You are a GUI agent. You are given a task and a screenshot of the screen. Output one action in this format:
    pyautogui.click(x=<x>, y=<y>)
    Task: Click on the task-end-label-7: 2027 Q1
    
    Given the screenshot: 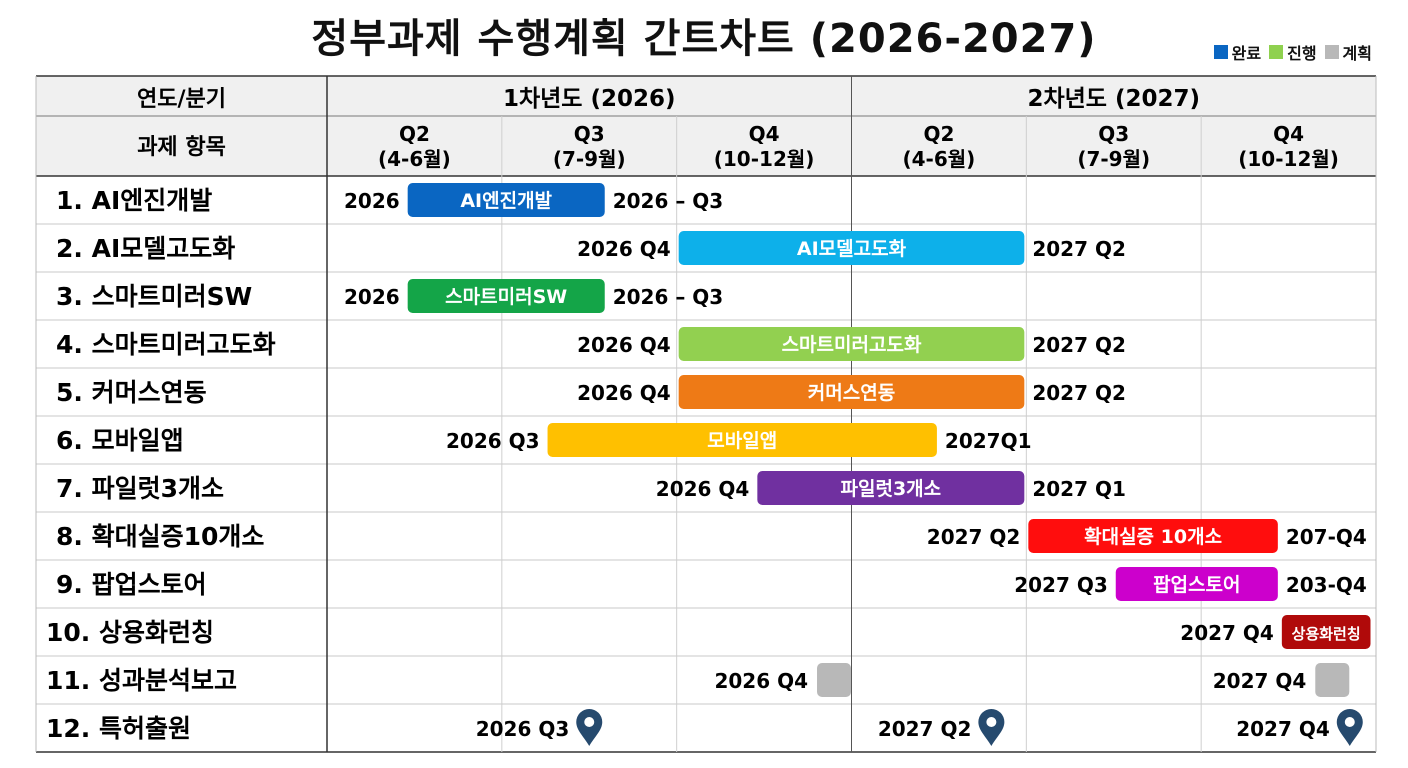 What is the action you would take?
    pyautogui.click(x=1079, y=489)
    